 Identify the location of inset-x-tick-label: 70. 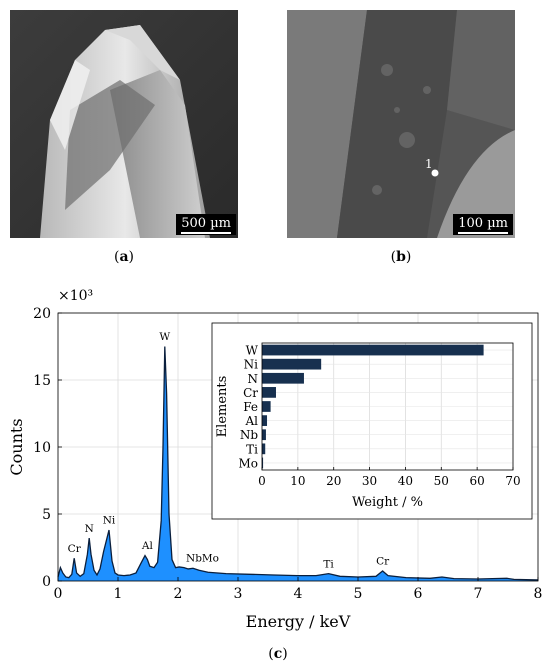
(512, 481).